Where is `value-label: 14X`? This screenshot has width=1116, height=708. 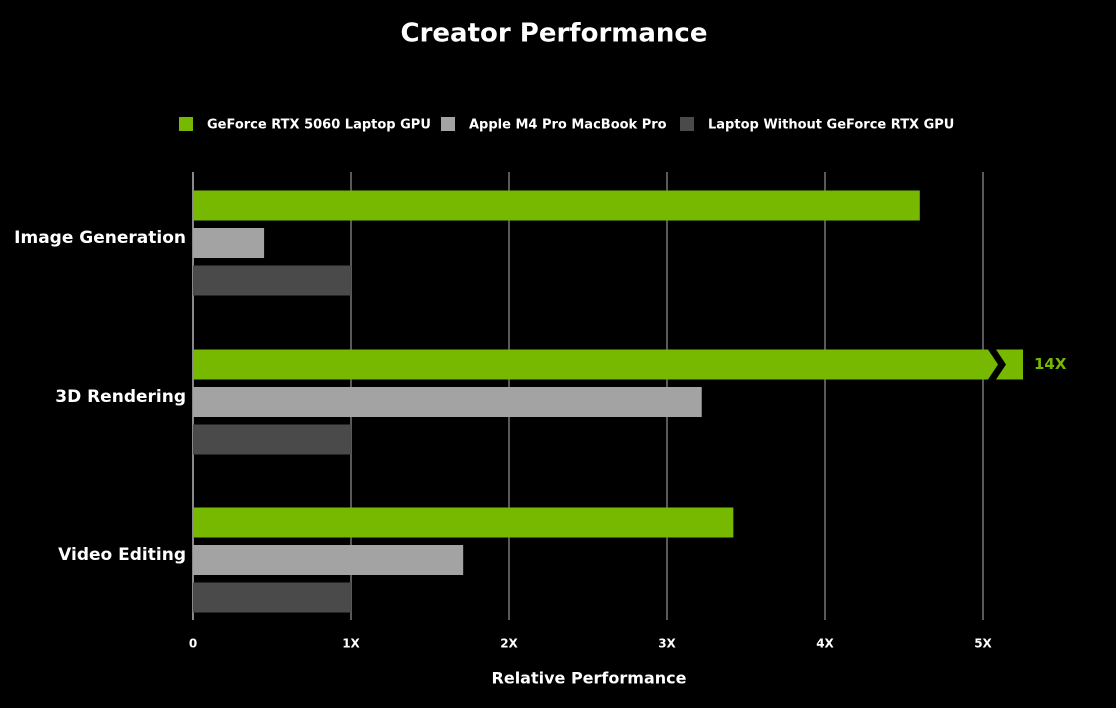 value-label: 14X is located at coordinates (1050, 364).